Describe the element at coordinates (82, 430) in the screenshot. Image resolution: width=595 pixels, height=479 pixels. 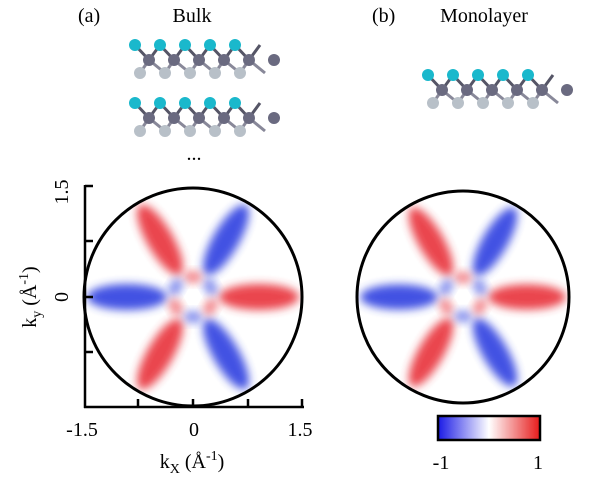
I see `x-tick-label: -1.5` at that location.